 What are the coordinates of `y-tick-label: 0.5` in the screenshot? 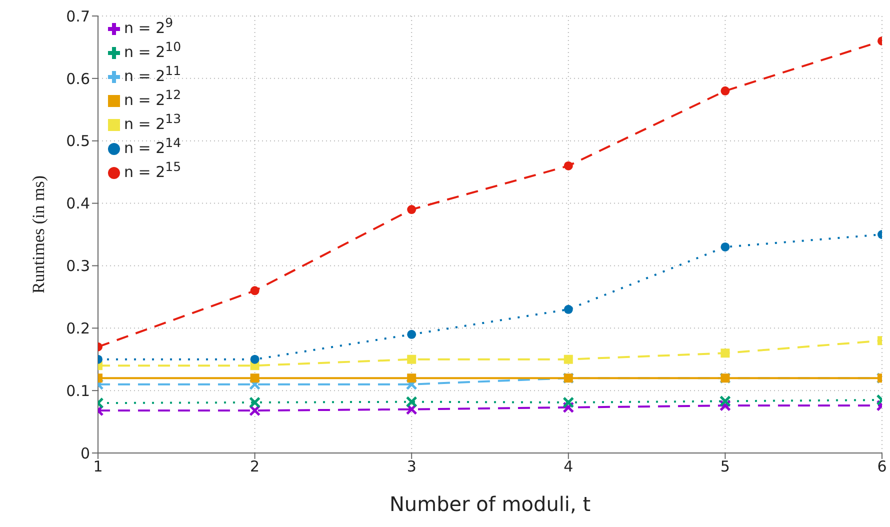 It's located at (78, 141).